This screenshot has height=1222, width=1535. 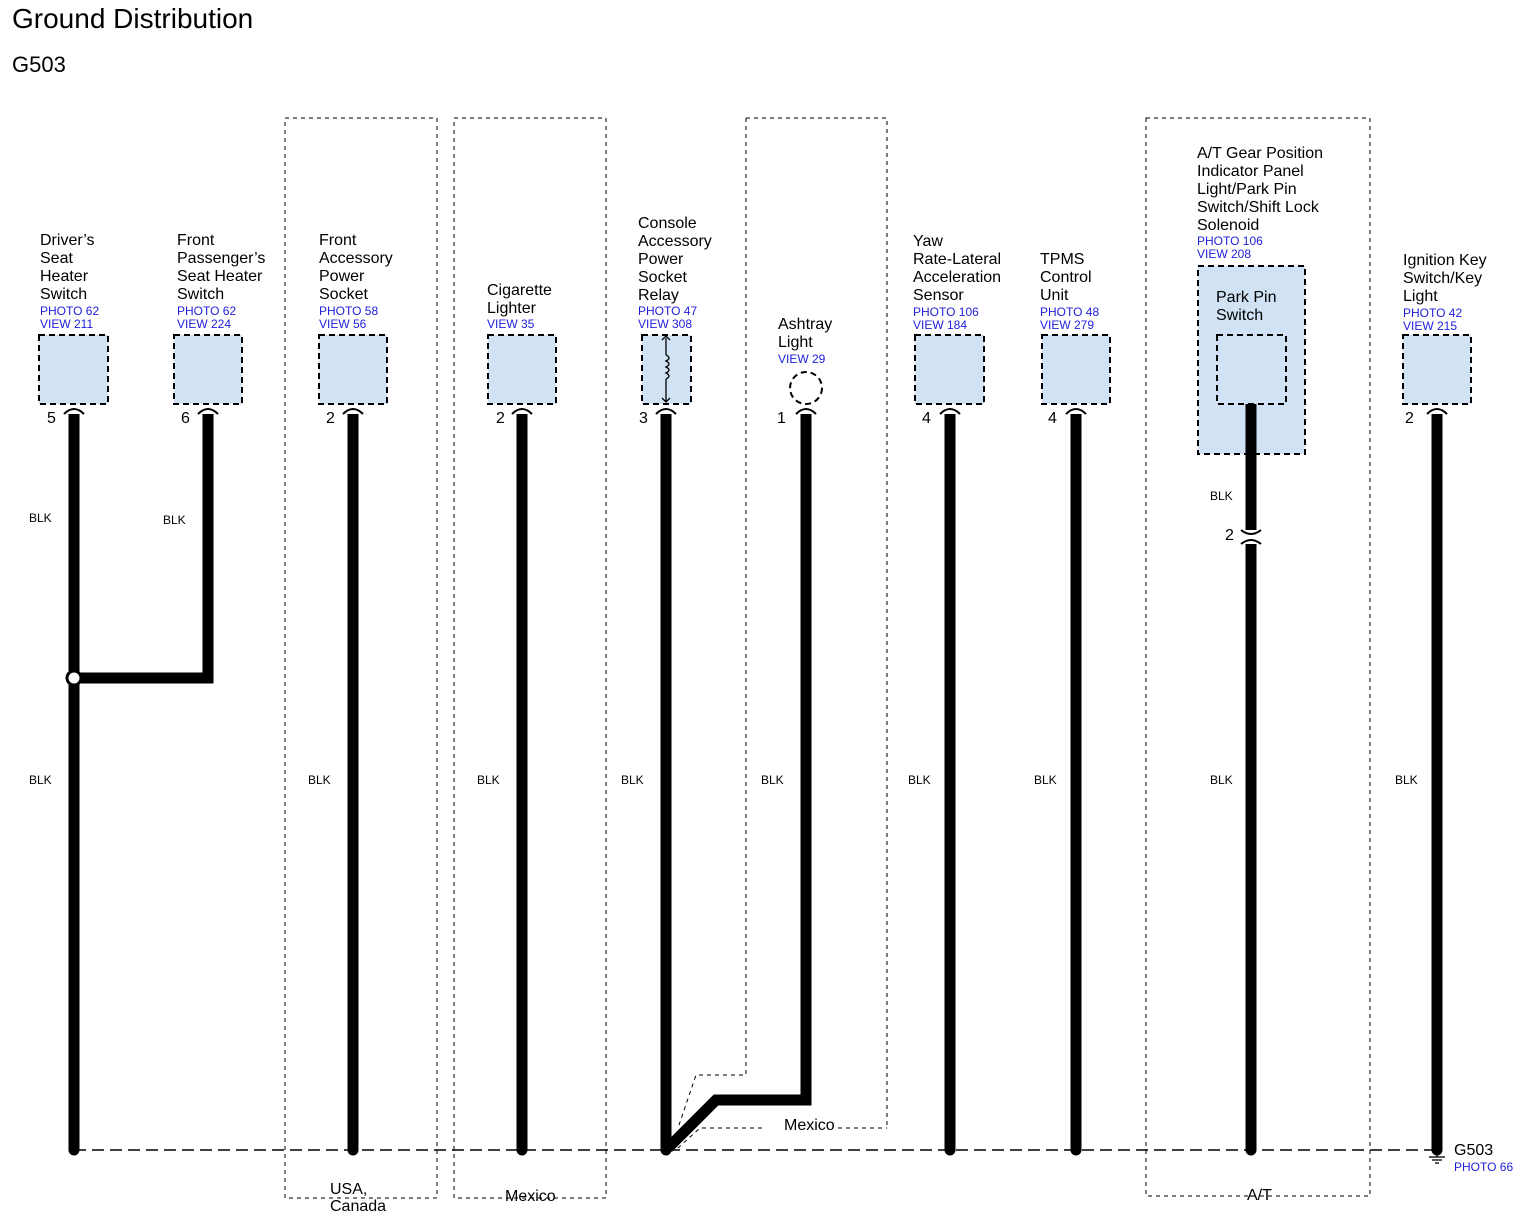 What do you see at coordinates (1484, 1167) in the screenshot?
I see `ground-photo-reference: PHOTO 66` at bounding box center [1484, 1167].